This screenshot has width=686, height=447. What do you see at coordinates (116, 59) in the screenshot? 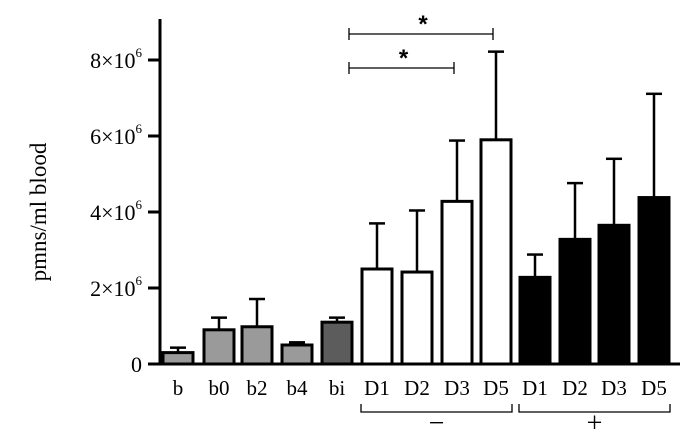
I see `y-tick-label: 8×10⁶` at bounding box center [116, 59].